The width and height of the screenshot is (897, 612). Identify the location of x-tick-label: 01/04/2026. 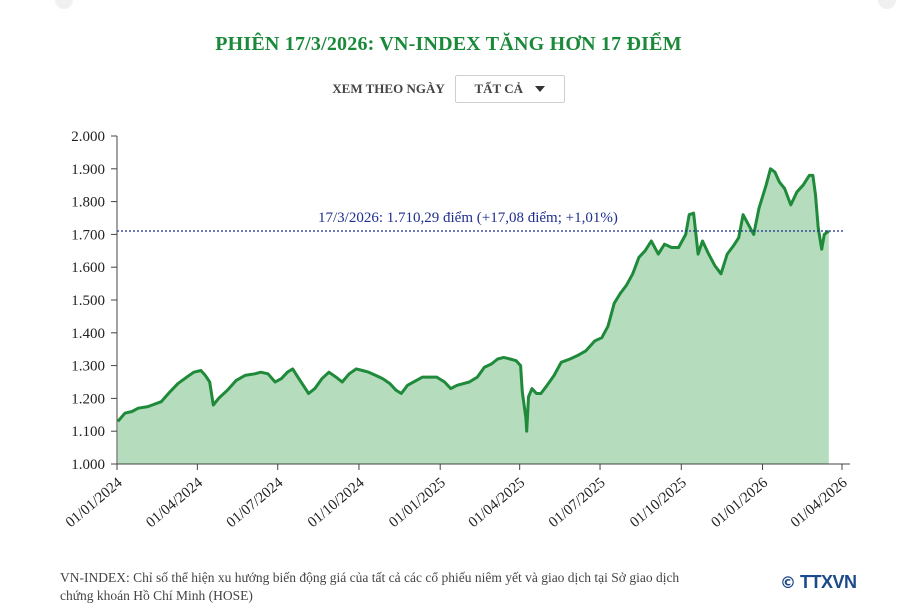
(819, 502).